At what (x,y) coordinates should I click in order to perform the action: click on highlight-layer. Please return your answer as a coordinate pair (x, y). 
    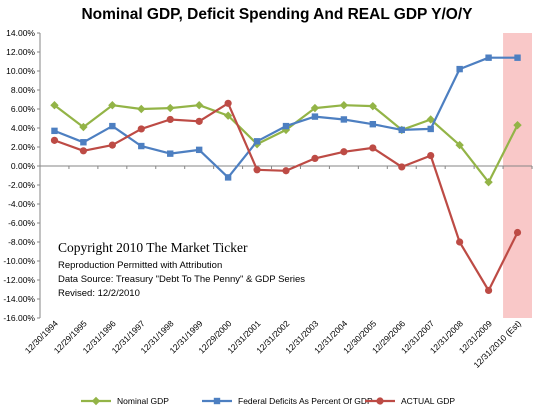
    Looking at the image, I should click on (517, 175).